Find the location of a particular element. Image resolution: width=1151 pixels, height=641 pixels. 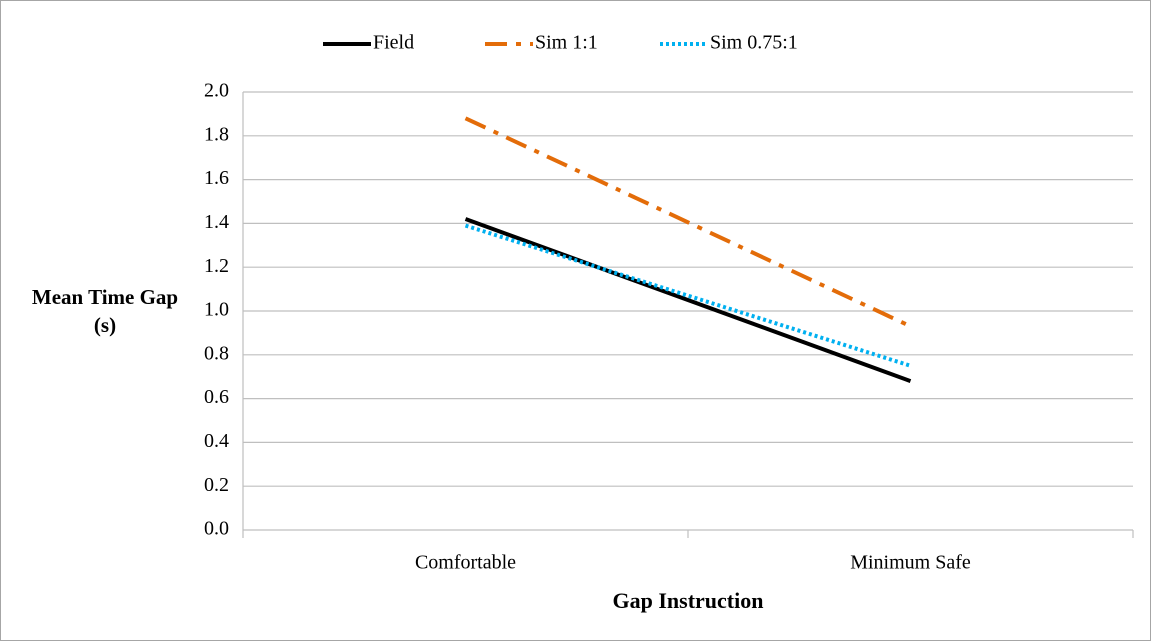

y-tick-label: 1.8 is located at coordinates (216, 134).